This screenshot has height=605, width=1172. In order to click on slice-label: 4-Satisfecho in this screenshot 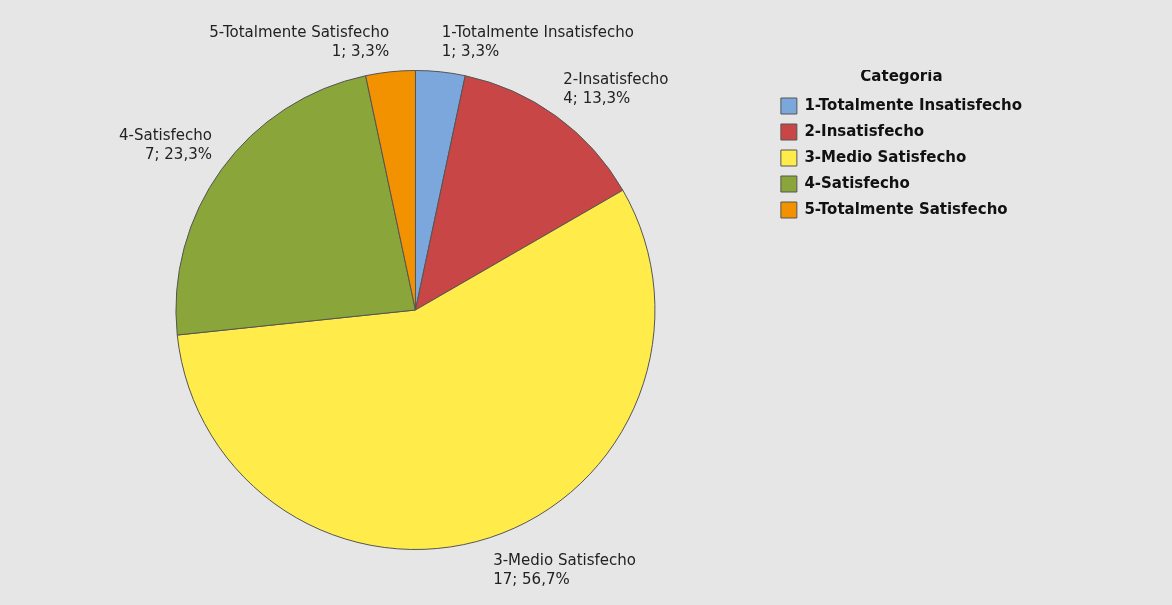, I will do `click(165, 134)`.